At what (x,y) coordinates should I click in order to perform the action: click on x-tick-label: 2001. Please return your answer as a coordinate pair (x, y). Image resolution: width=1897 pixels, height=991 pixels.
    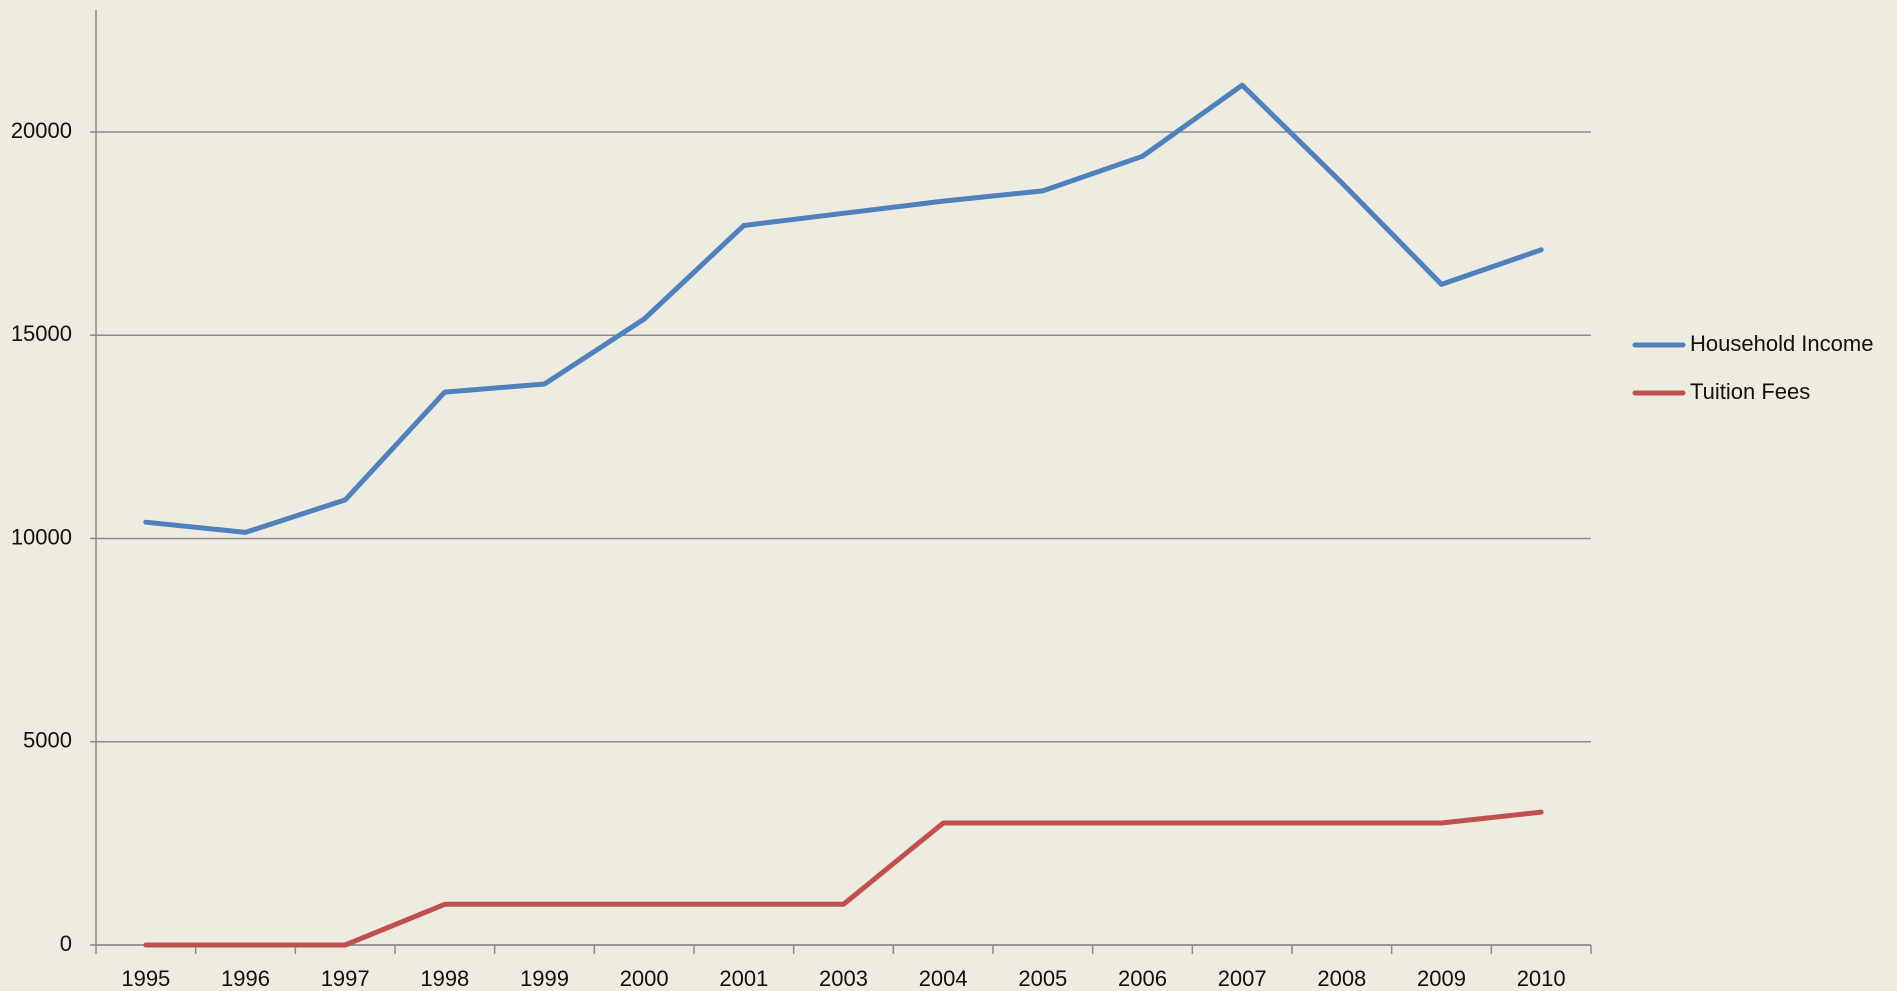
    Looking at the image, I should click on (743, 978).